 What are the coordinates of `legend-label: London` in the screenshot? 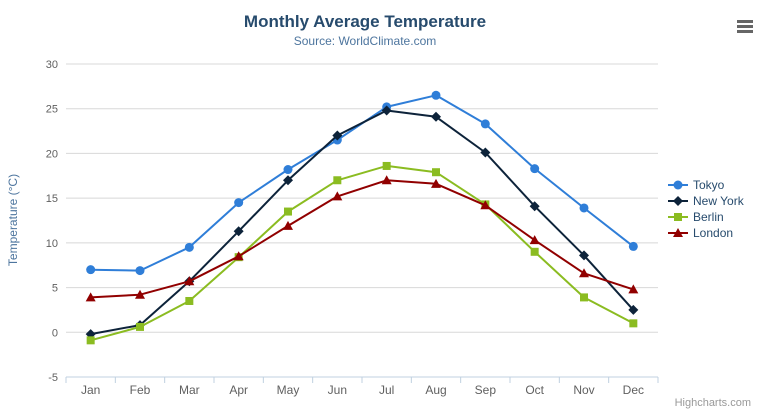 It's located at (713, 233).